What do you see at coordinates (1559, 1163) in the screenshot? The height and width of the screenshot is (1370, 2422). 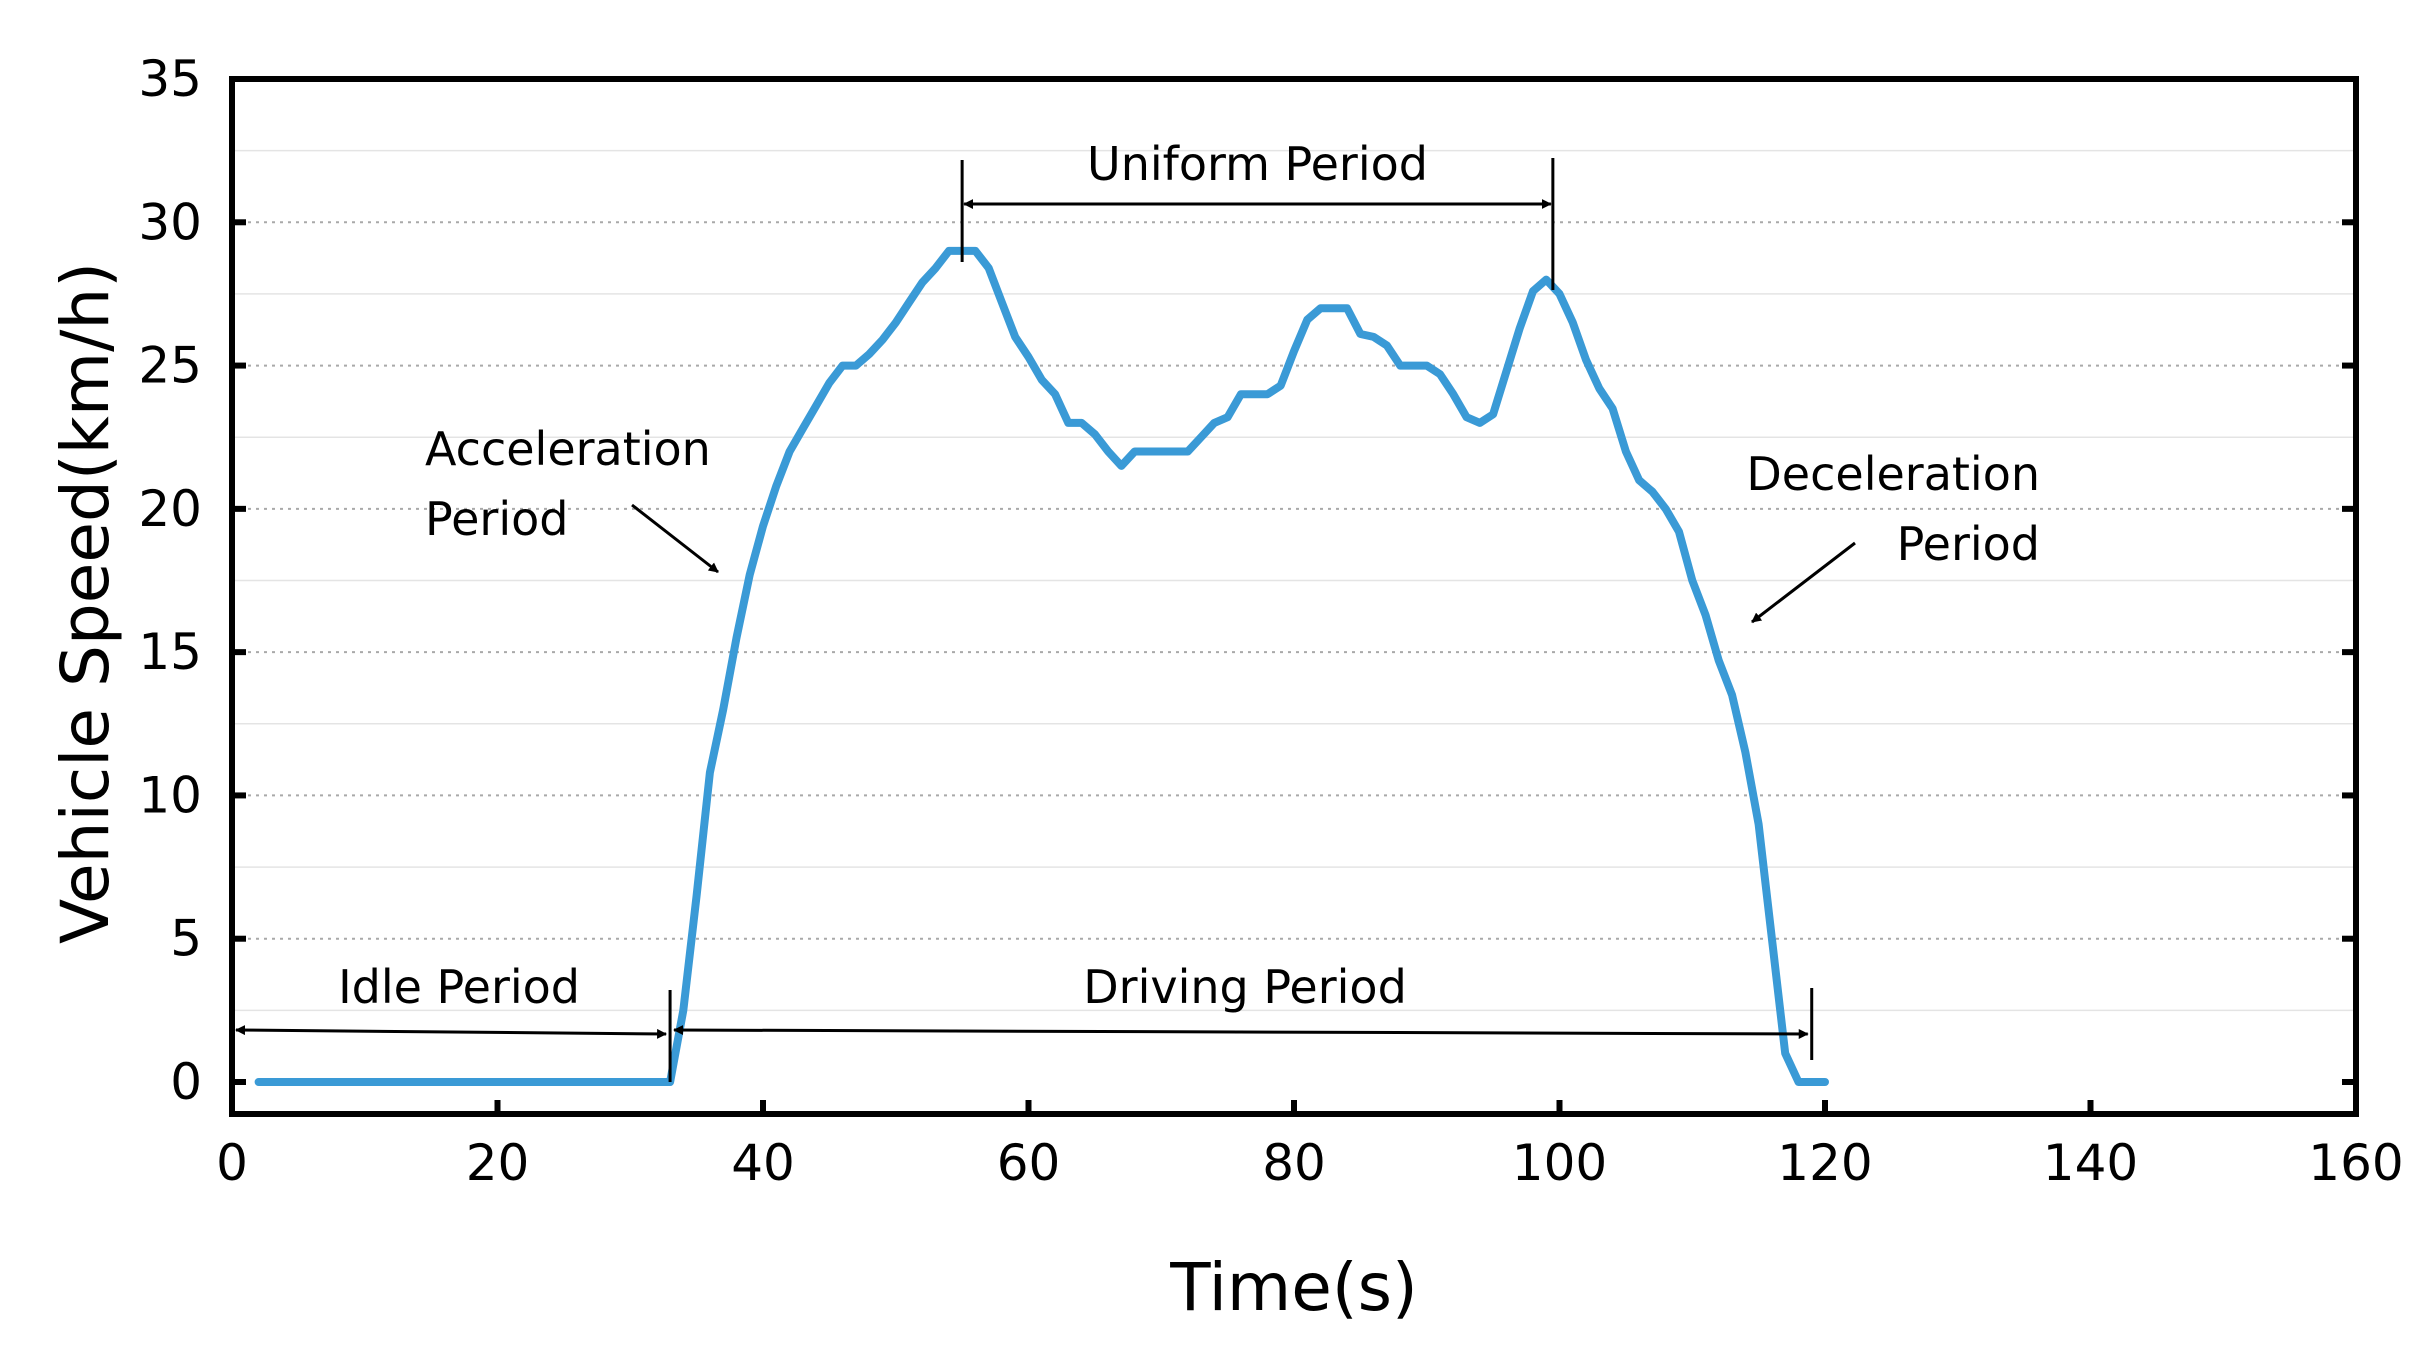 I see `x-tick-label-100: 100` at bounding box center [1559, 1163].